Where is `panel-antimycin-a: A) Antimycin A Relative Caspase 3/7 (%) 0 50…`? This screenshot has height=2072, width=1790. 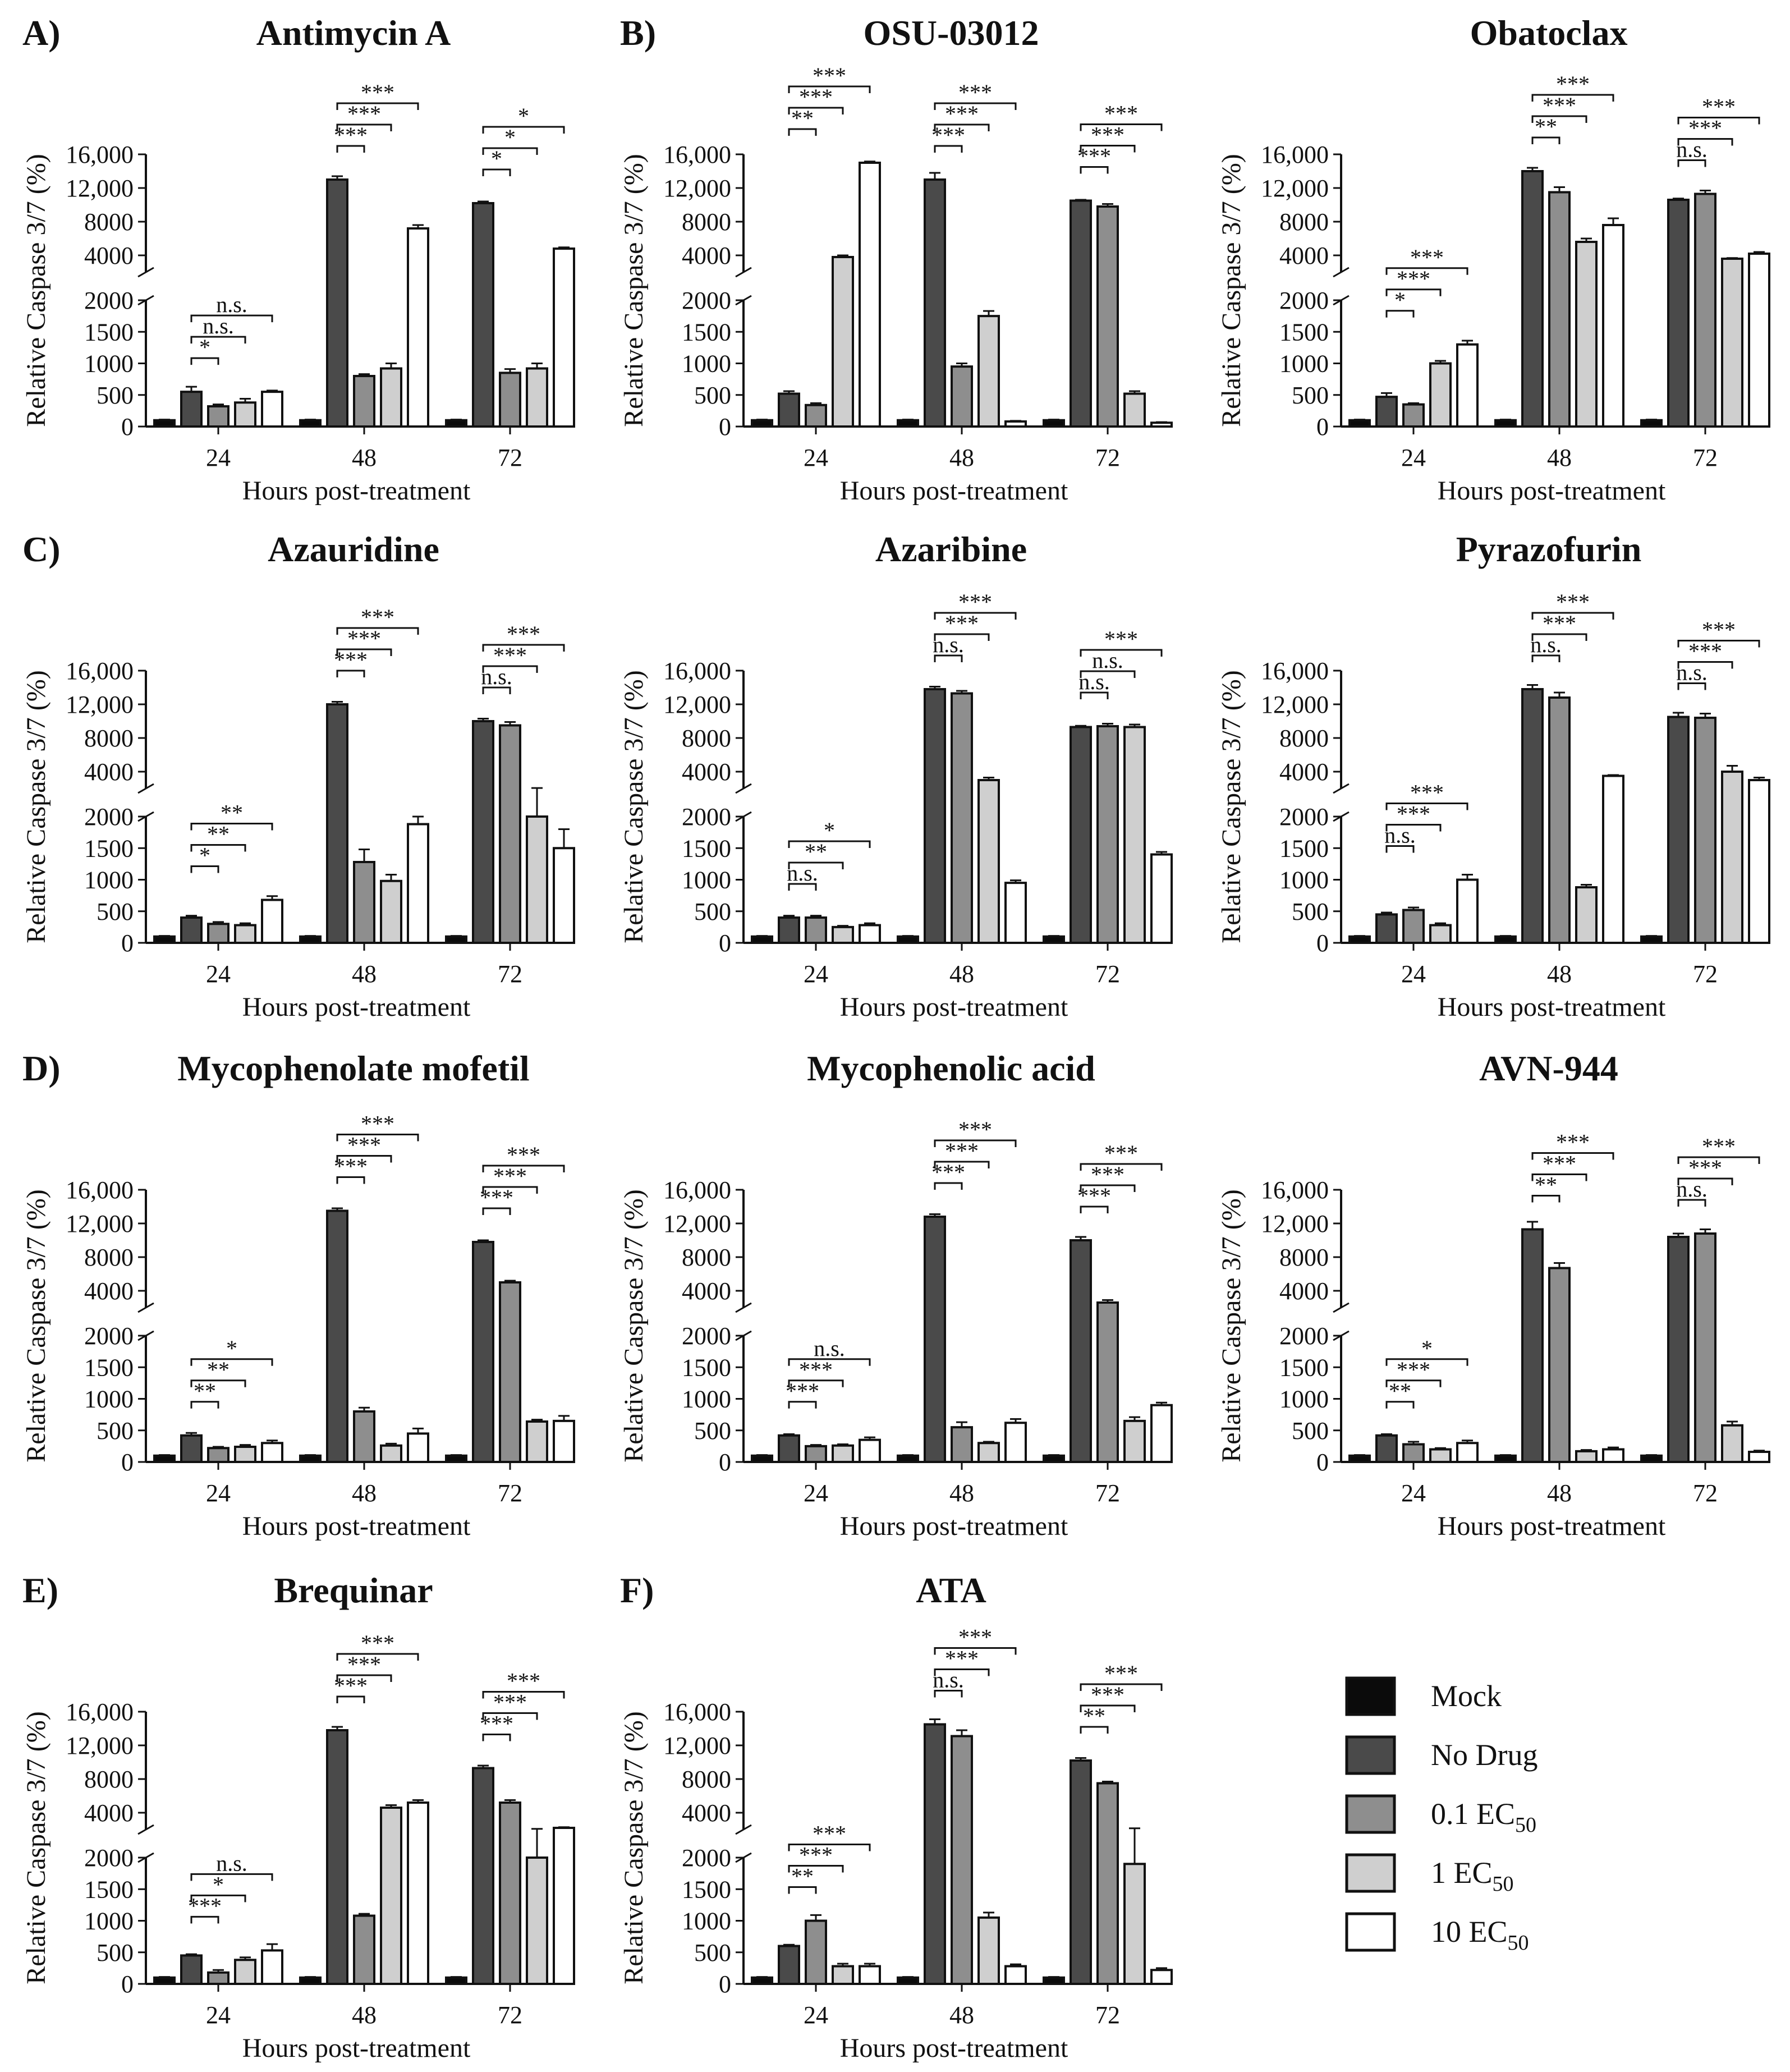
panel-antimycin-a: A) Antimycin A Relative Caspase 3/7 (%) 0 50… is located at coordinates (298, 260).